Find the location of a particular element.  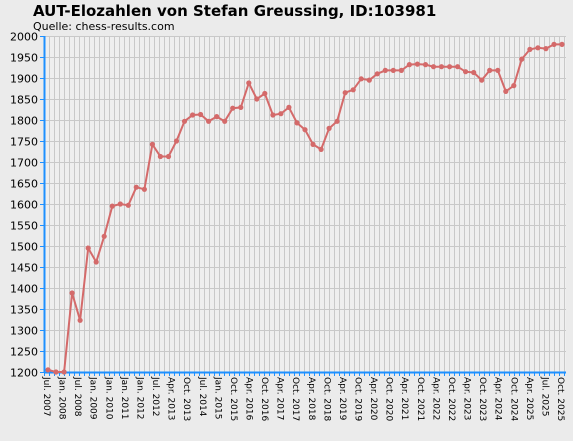

x-tick-label: Jan. 2008 is located at coordinates (62, 398).